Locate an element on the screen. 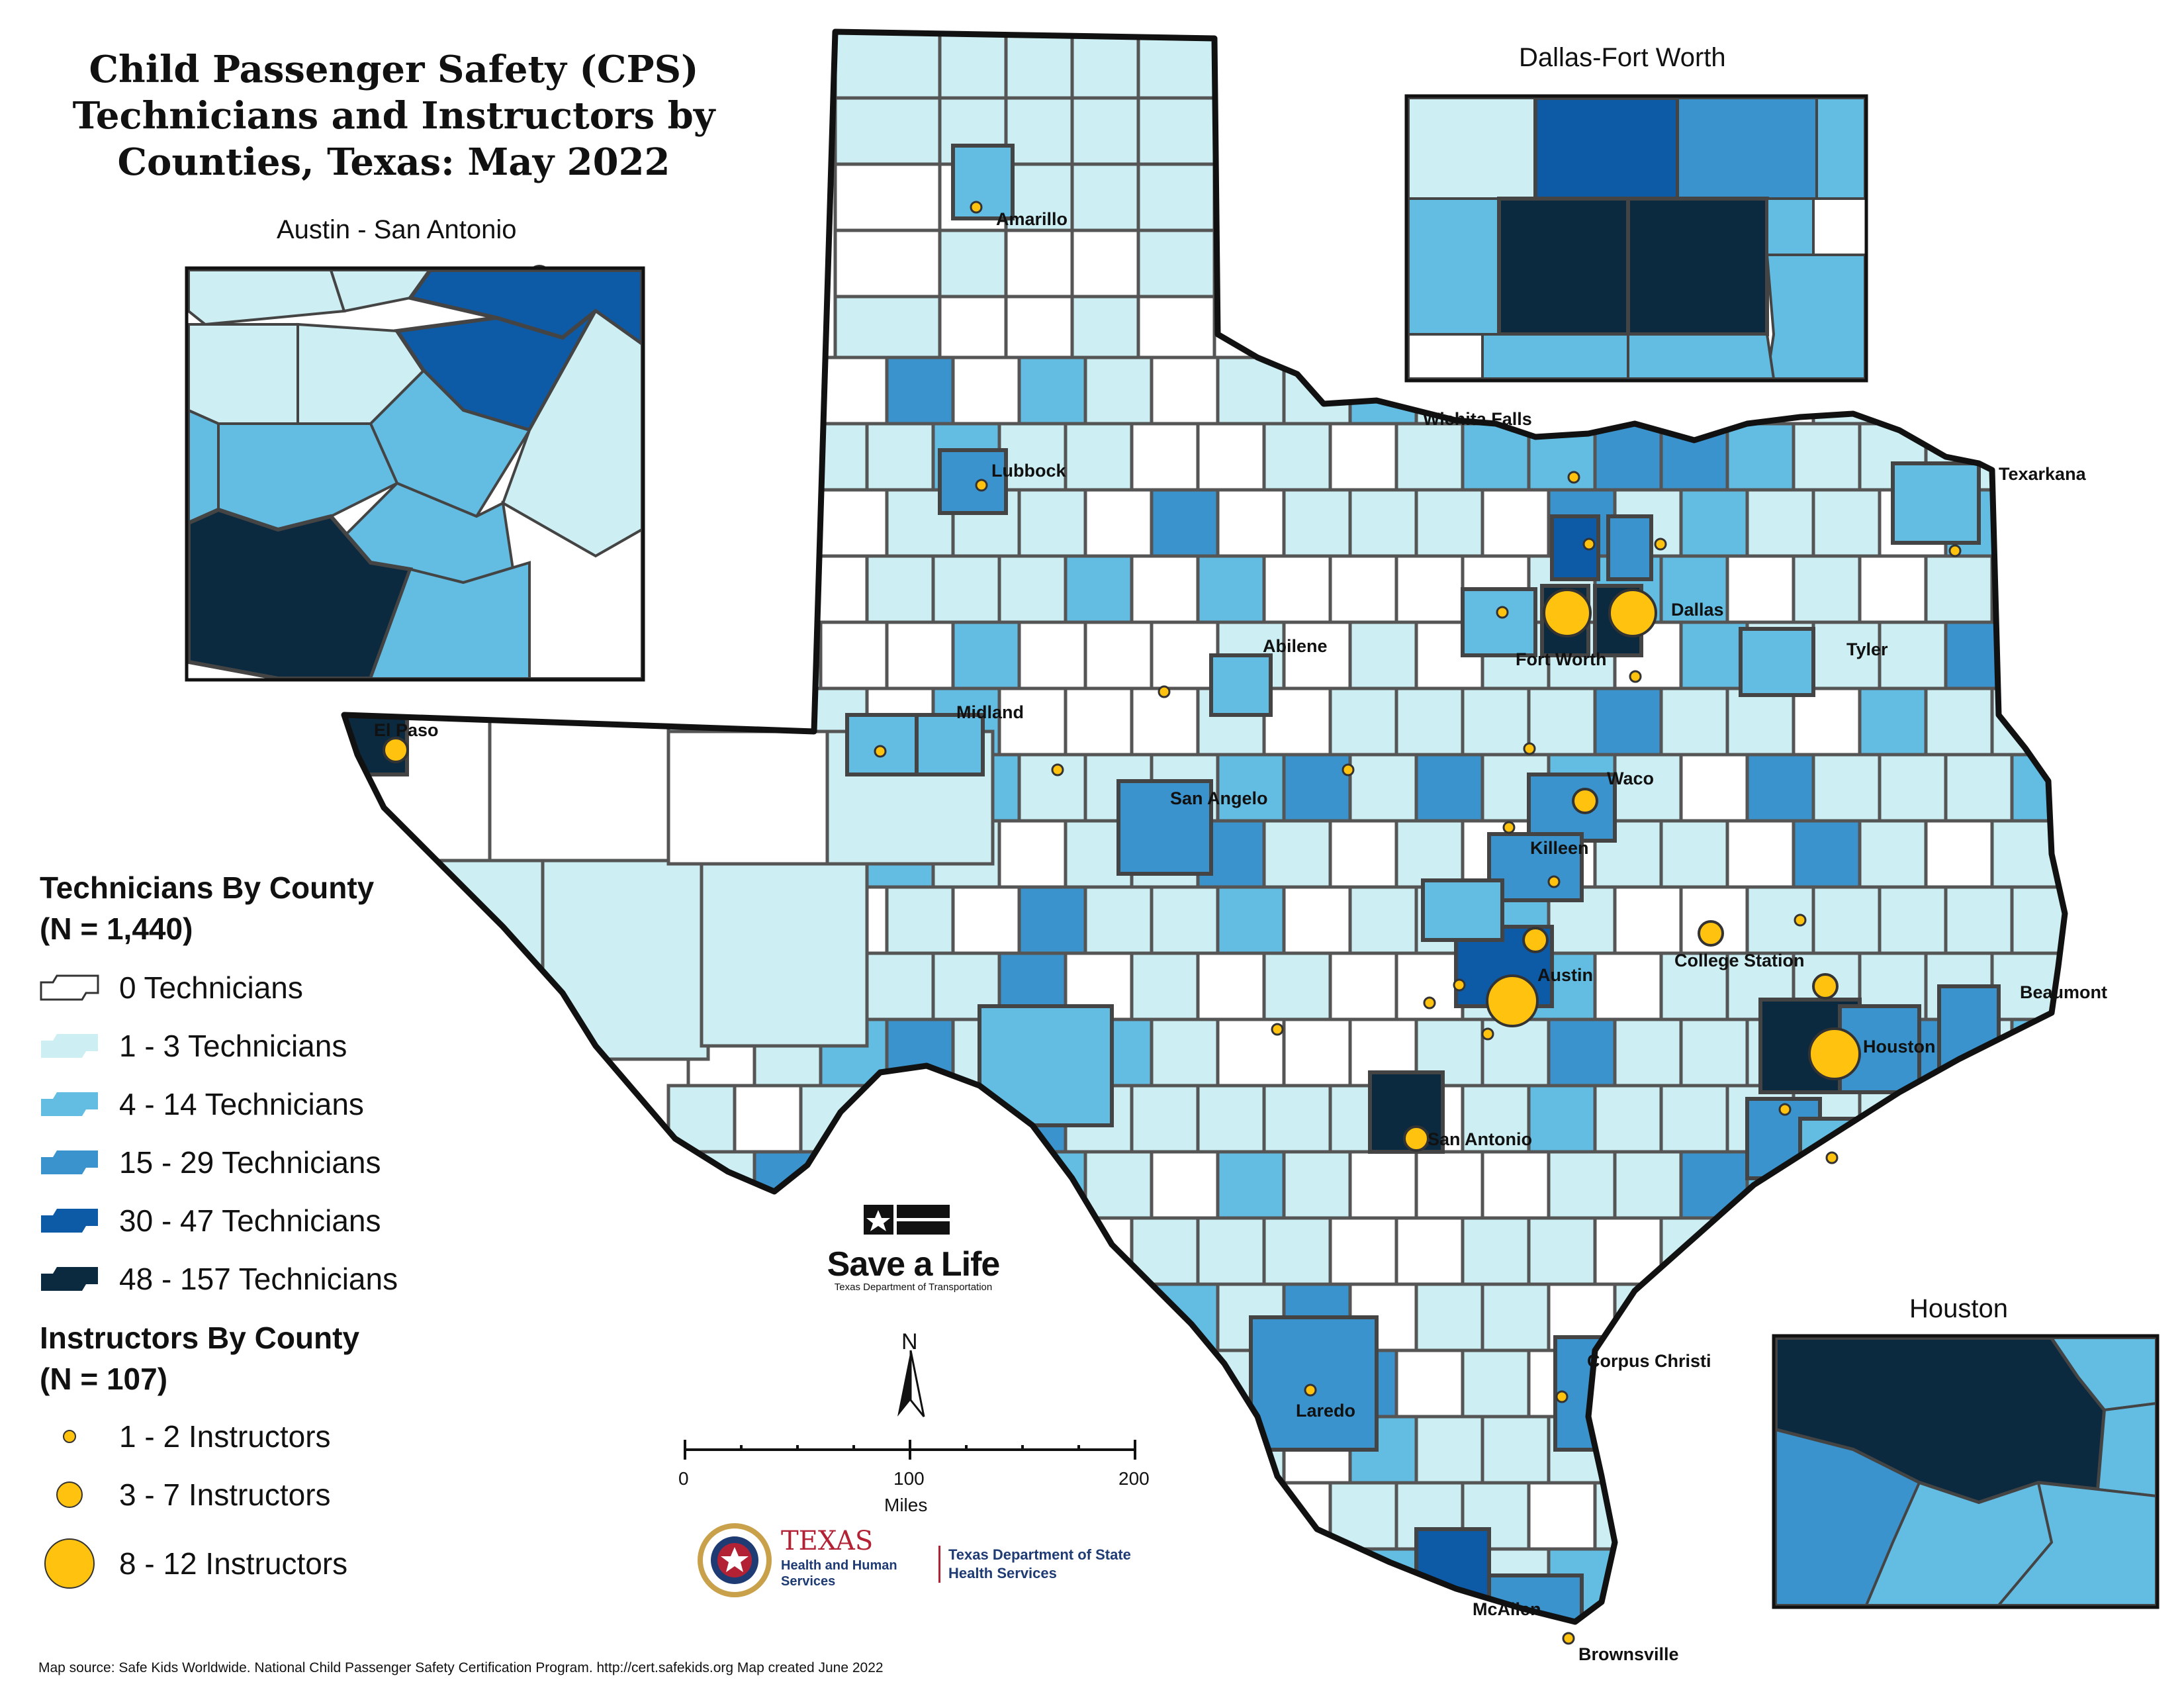 The width and height of the screenshot is (2184, 1688). legend-label: 8 - 12 Instructors is located at coordinates (234, 1563).